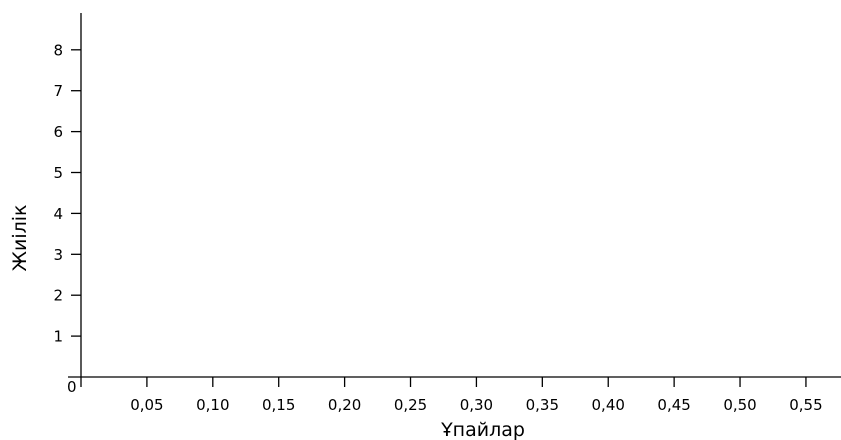 This screenshot has height=440, width=841. Describe the element at coordinates (805, 405) in the screenshot. I see `x-tick-label: 0,55` at that location.